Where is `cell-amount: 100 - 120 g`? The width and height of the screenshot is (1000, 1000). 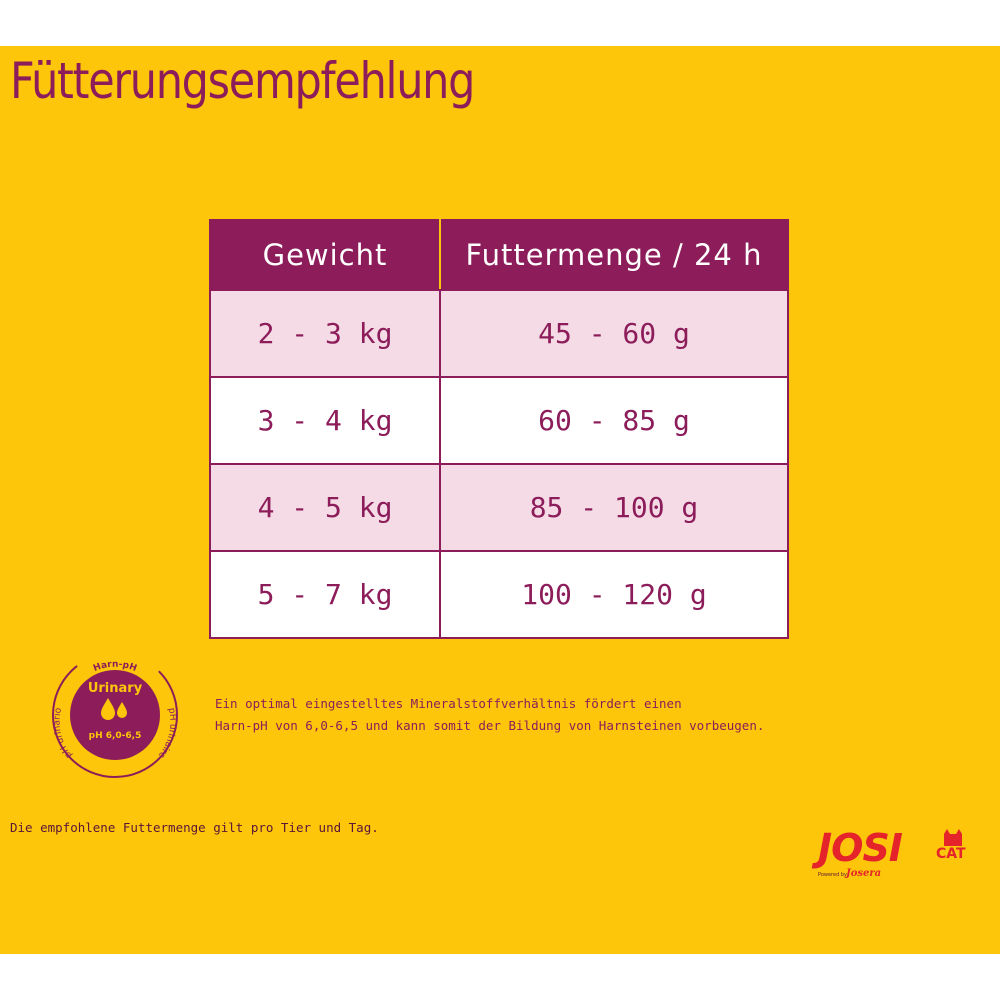 cell-amount: 100 - 120 g is located at coordinates (614, 594).